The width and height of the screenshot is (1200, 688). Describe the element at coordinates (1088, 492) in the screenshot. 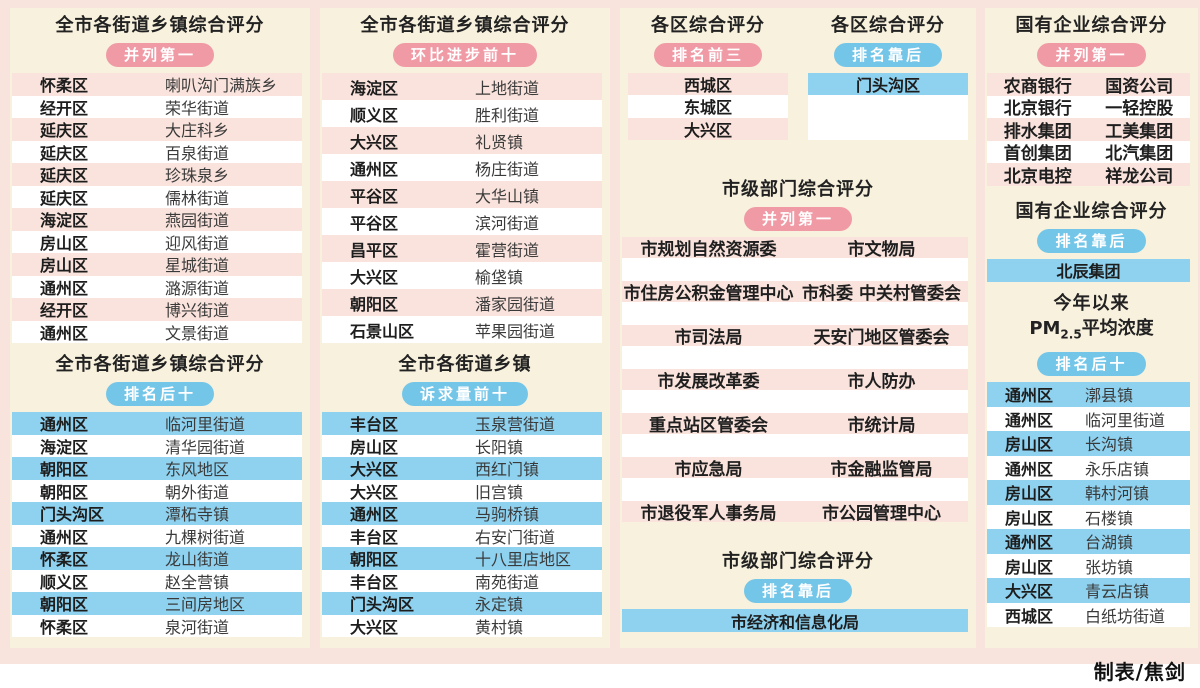

I see `table-row: 房山区 韩村河镇` at that location.